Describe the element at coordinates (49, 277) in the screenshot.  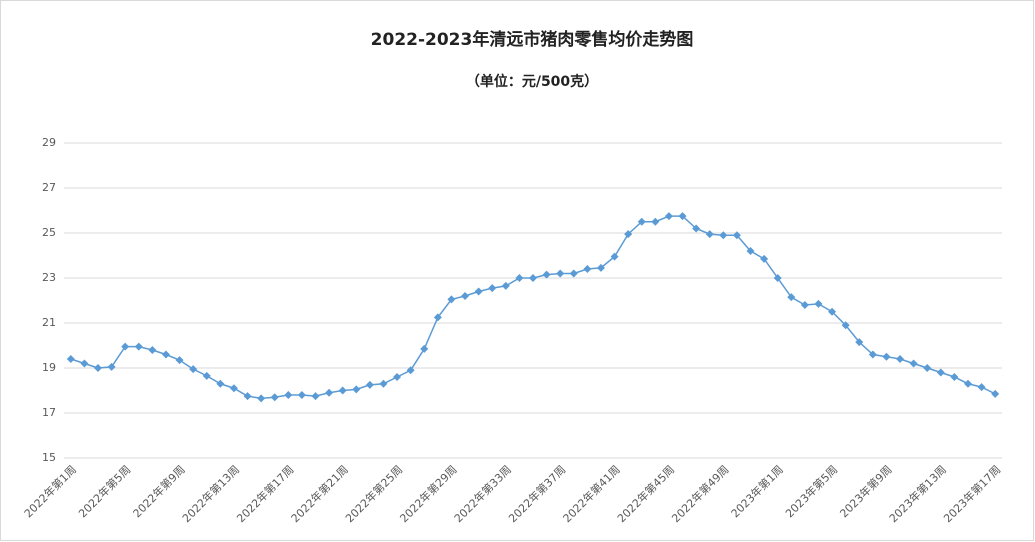
I see `y-tick-label: 23` at that location.